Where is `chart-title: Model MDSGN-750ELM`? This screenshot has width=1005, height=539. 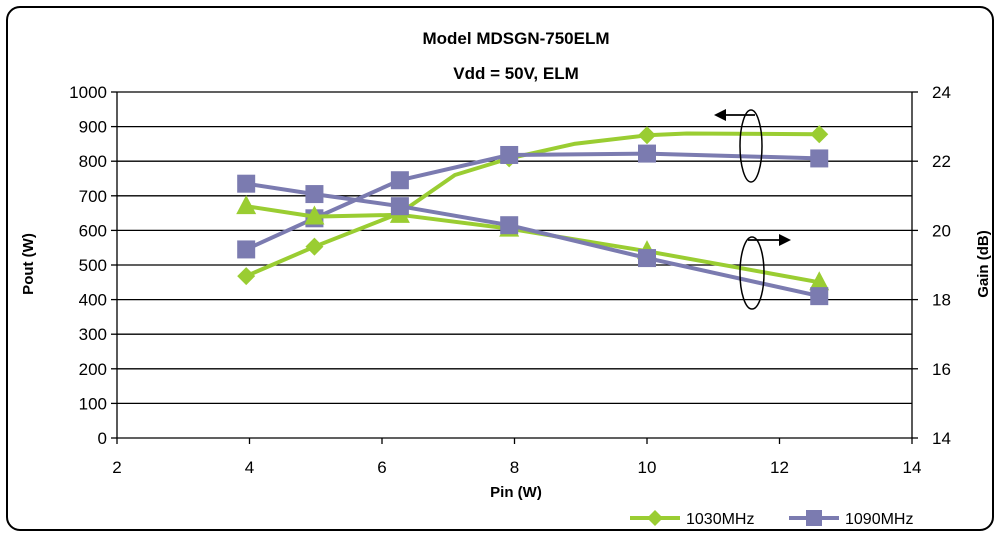 chart-title: Model MDSGN-750ELM is located at coordinates (515, 38).